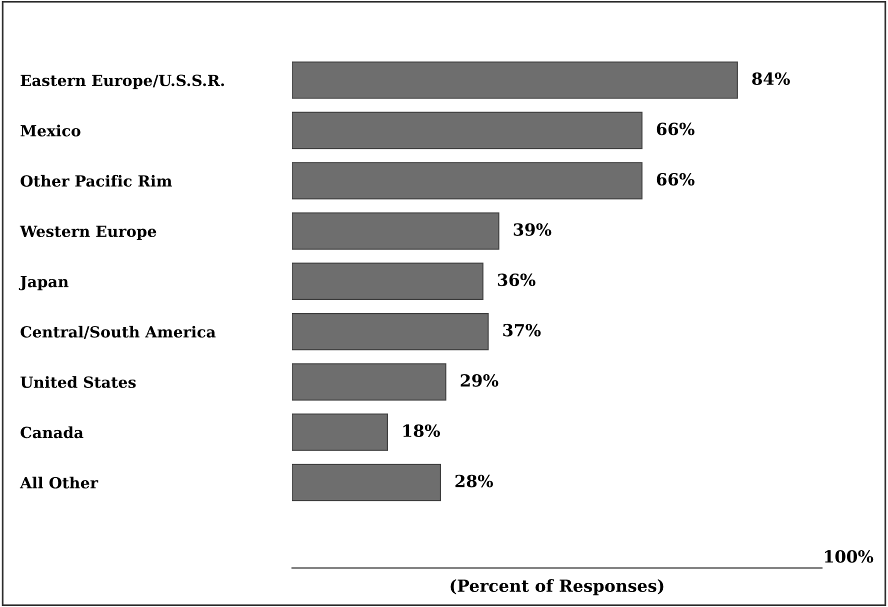 This screenshot has height=607, width=888. Describe the element at coordinates (557, 587) in the screenshot. I see `x-axis-title: (Percent of Responses)` at that location.